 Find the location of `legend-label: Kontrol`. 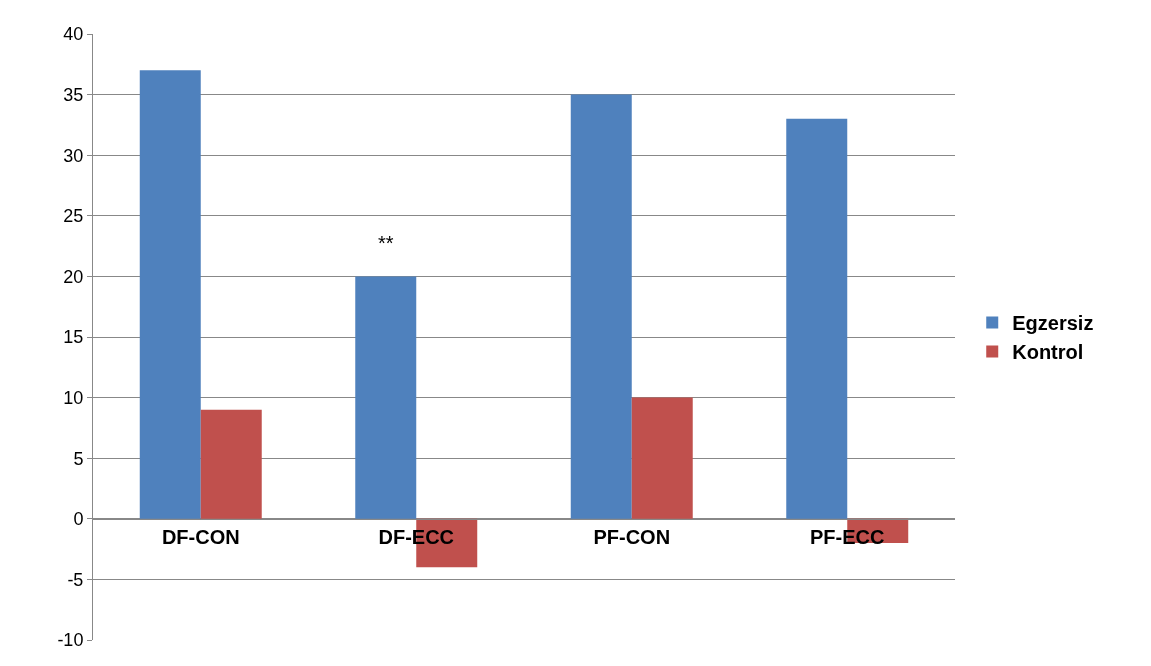

legend-label: Kontrol is located at coordinates (1048, 352).